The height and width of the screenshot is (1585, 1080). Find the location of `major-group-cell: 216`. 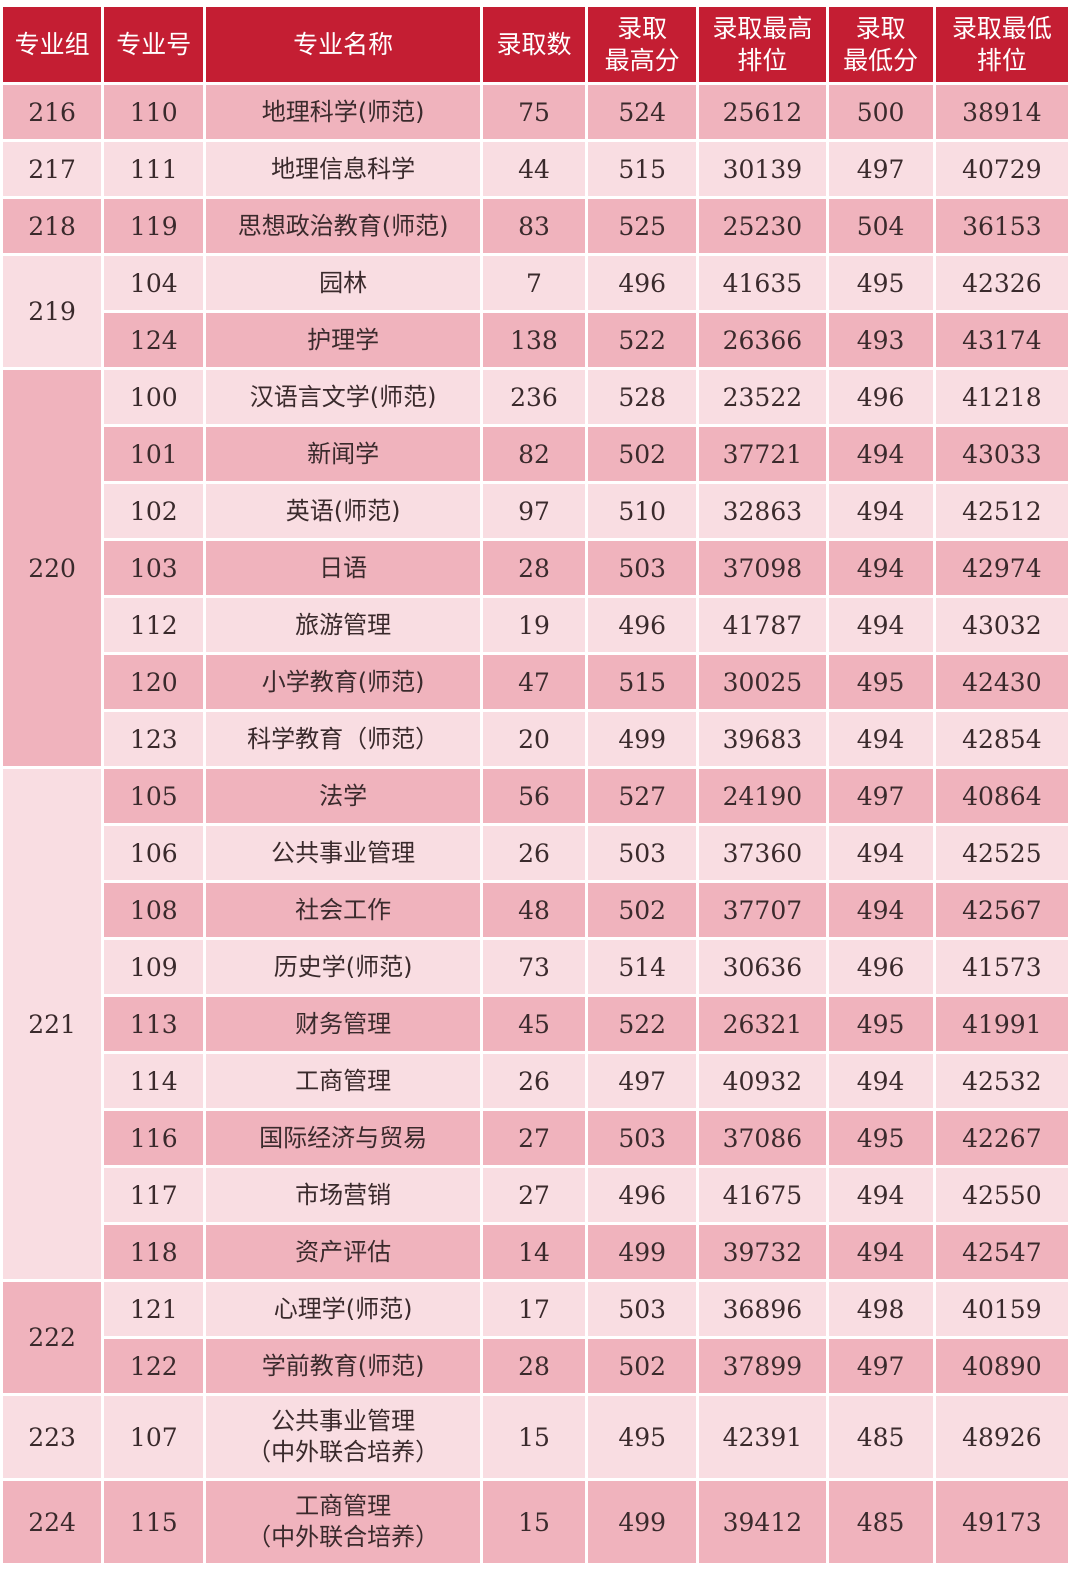

major-group-cell: 216 is located at coordinates (52, 112).